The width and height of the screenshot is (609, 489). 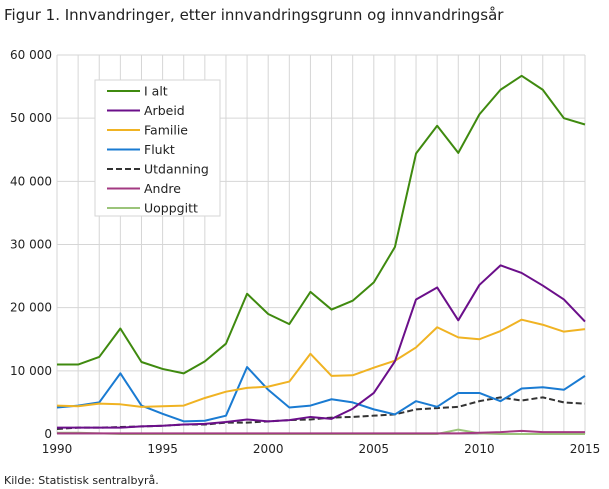 What do you see at coordinates (268, 449) in the screenshot?
I see `x-tick-label: 2000` at bounding box center [268, 449].